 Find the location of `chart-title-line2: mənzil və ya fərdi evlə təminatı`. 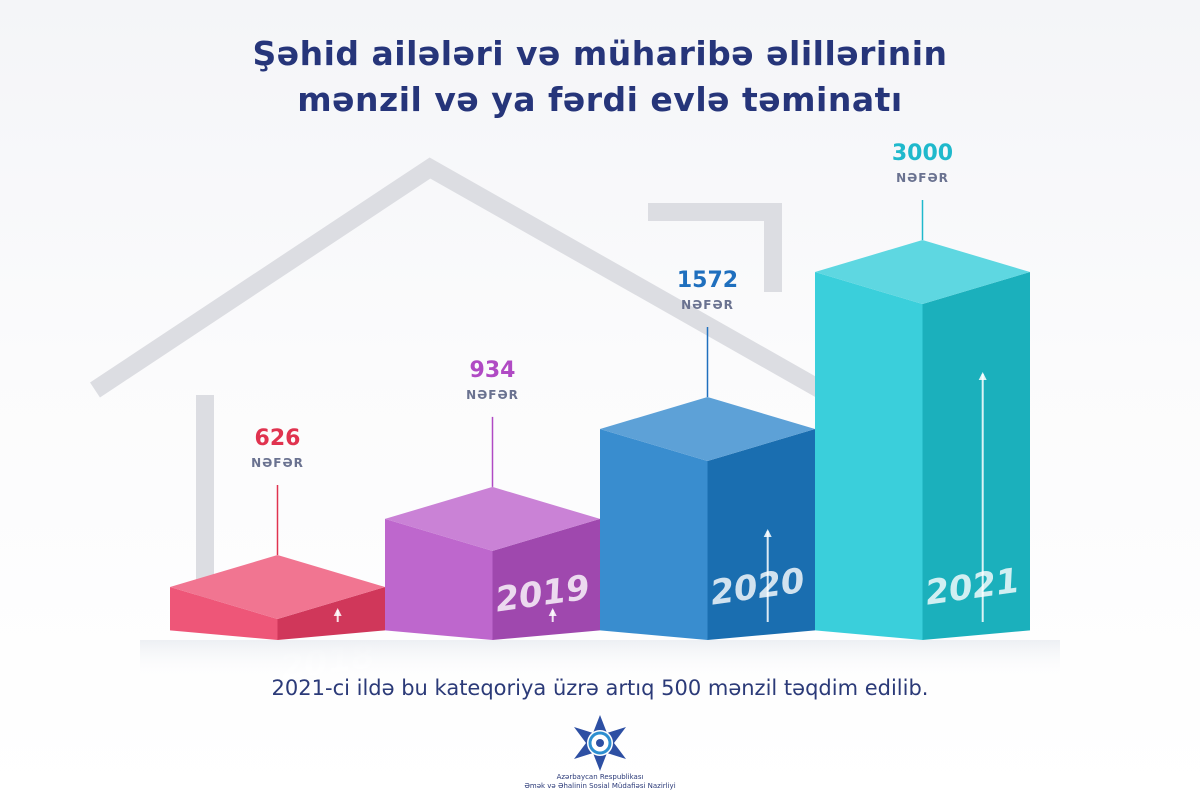

chart-title-line2: mənzil və ya fərdi evlə təminatı is located at coordinates (600, 99).